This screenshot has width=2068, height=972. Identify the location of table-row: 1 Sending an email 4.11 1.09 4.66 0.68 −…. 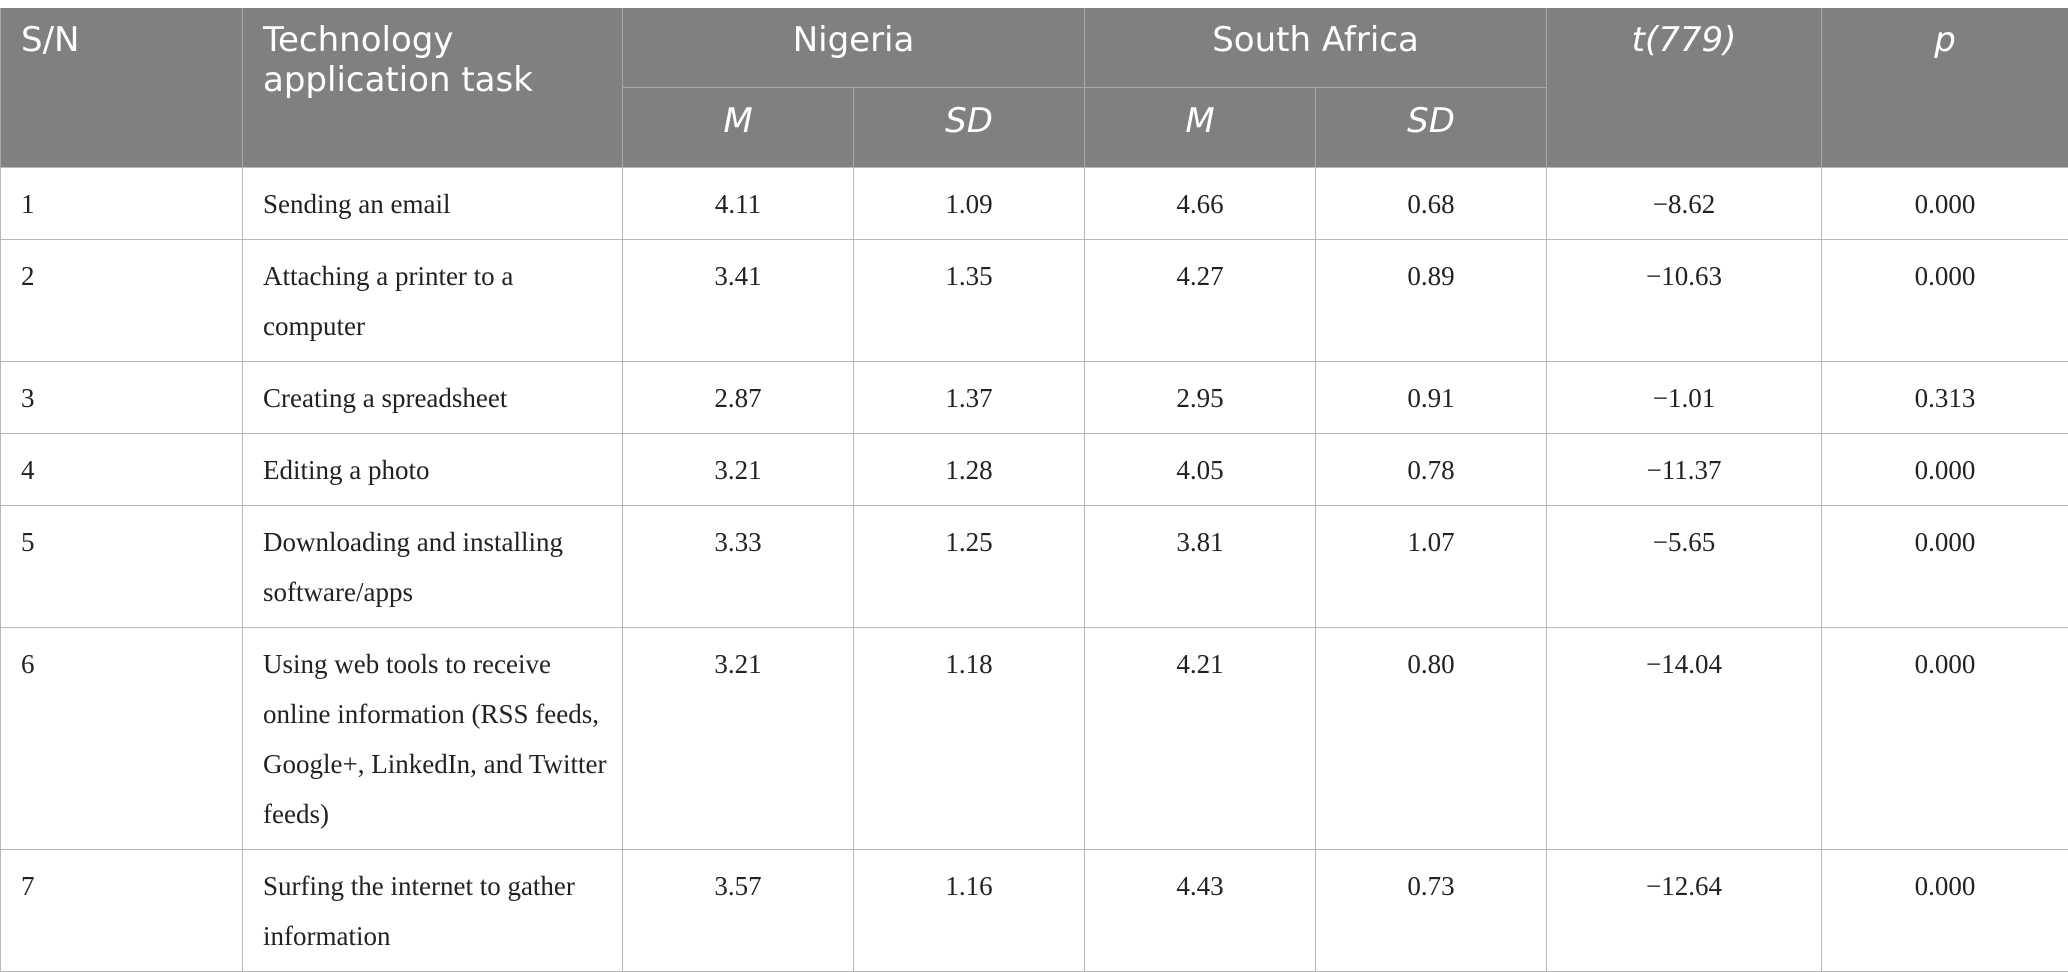
(1034, 204).